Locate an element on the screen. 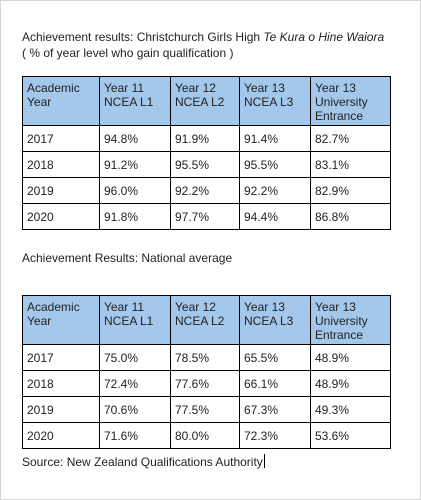  table-row: 2019 96.0% 92.2% 92.2% 82.9% is located at coordinates (206, 190).